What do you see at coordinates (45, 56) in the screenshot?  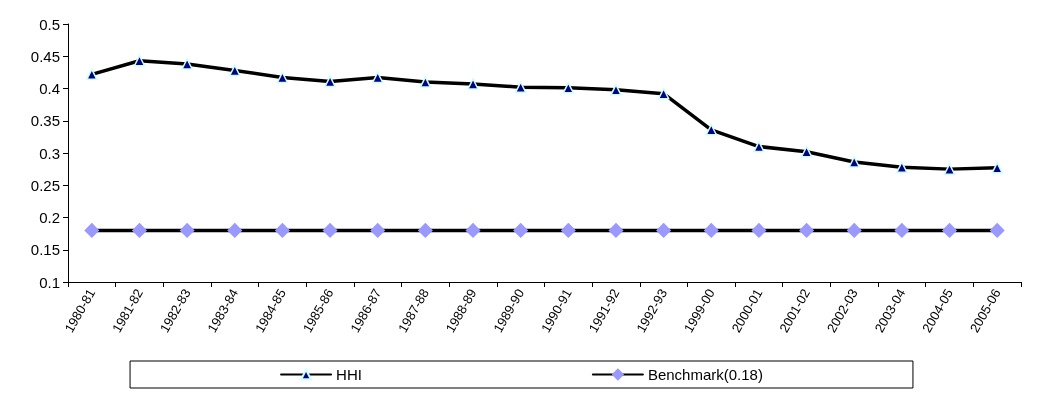 I see `y-tick-label: 0.45` at bounding box center [45, 56].